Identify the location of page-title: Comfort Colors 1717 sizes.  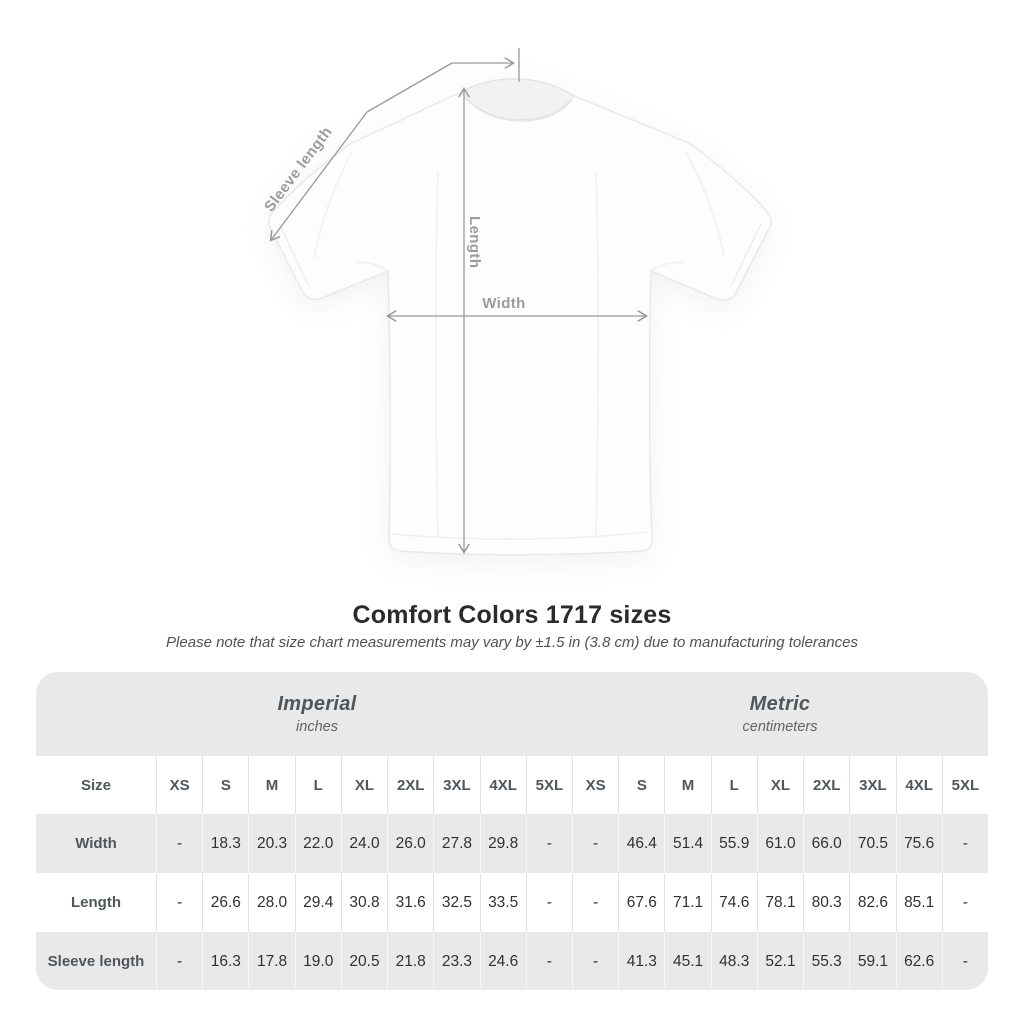
(512, 615).